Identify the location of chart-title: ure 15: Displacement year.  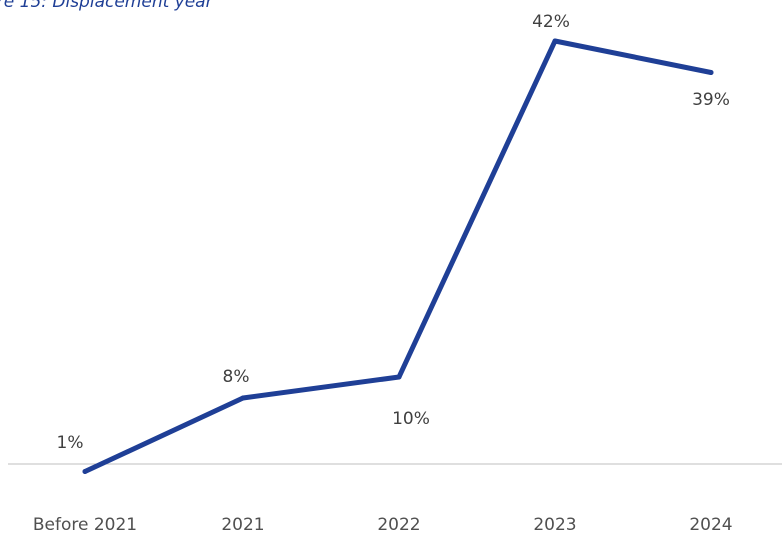
(106, 6).